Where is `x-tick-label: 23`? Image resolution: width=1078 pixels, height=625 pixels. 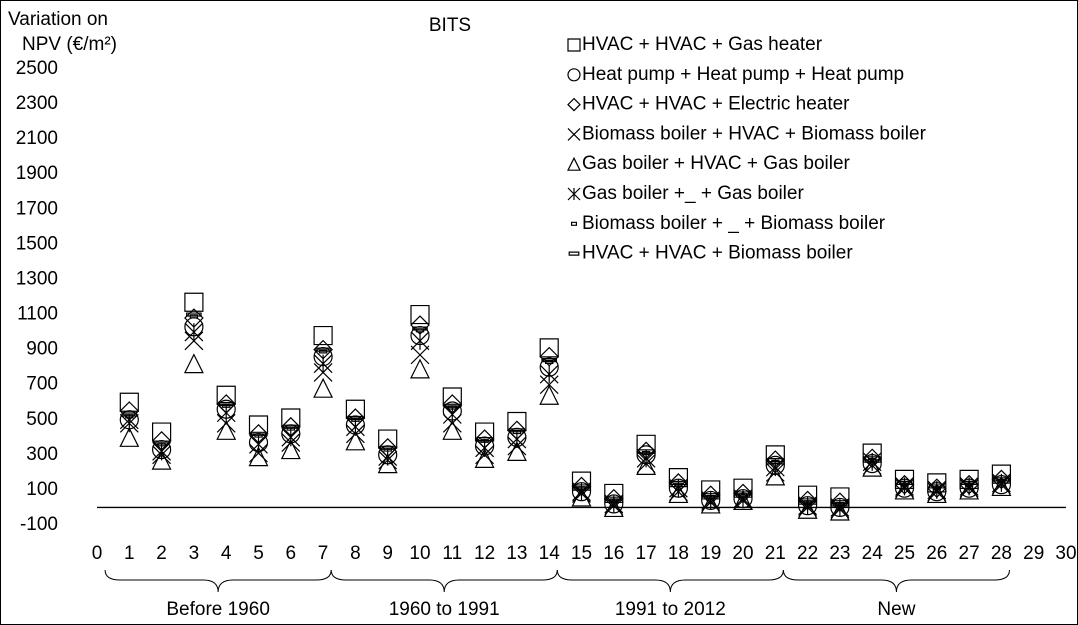 x-tick-label: 23 is located at coordinates (839, 553).